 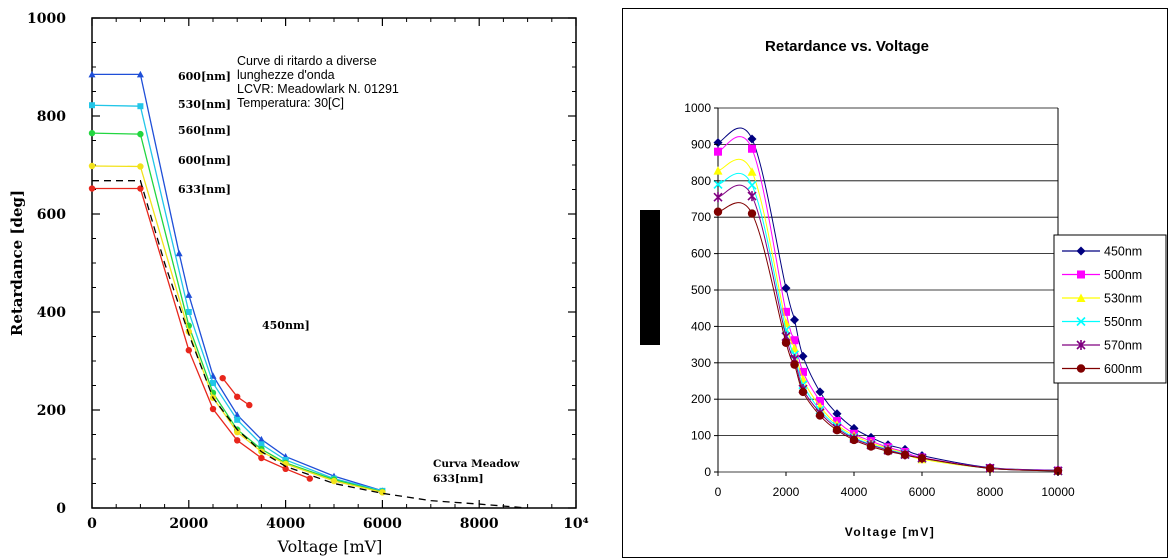 What do you see at coordinates (307, 61) in the screenshot?
I see `annotation-line-1: Curve di ritardo a diverse` at bounding box center [307, 61].